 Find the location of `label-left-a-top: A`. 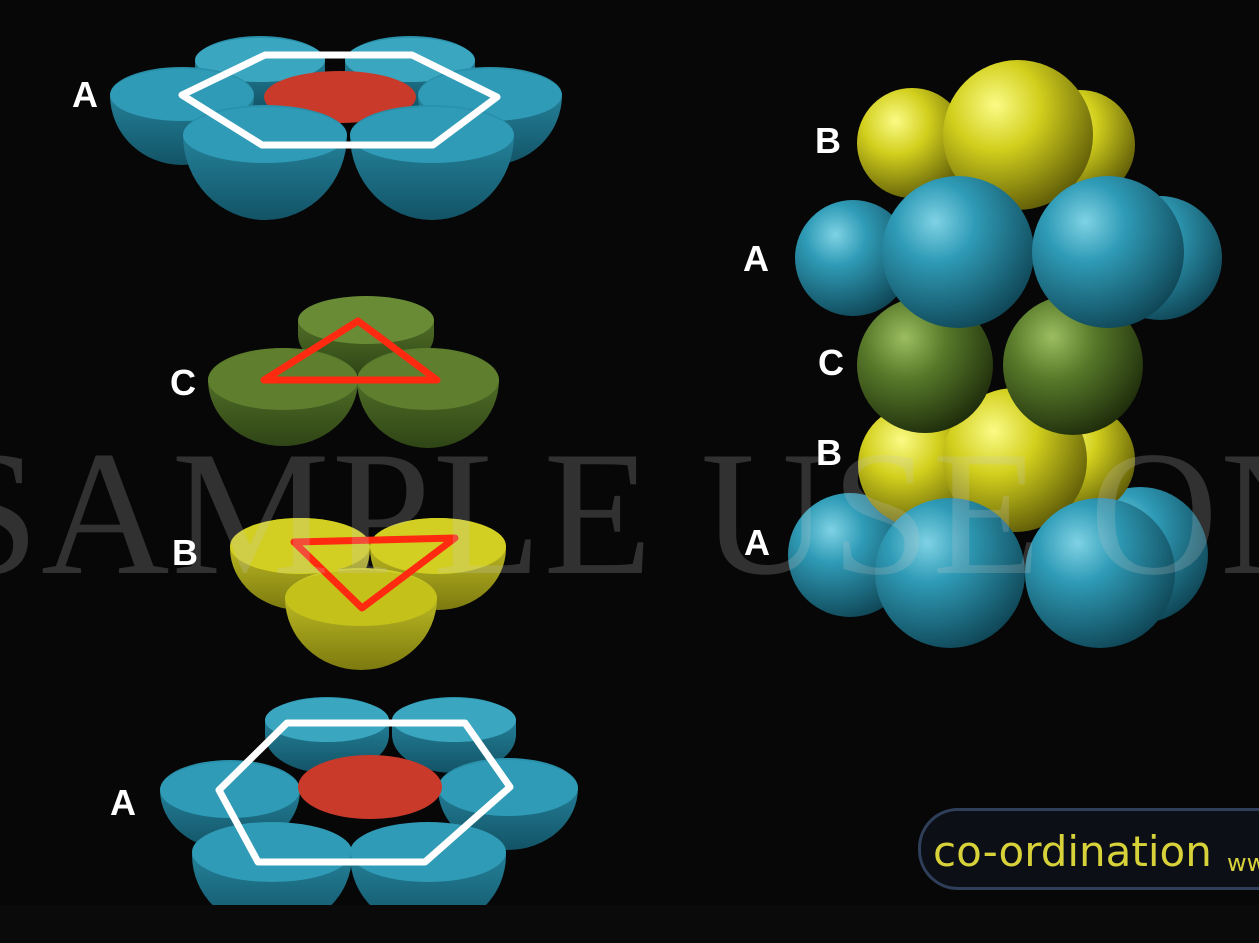

label-left-a-top: A is located at coordinates (85, 94).